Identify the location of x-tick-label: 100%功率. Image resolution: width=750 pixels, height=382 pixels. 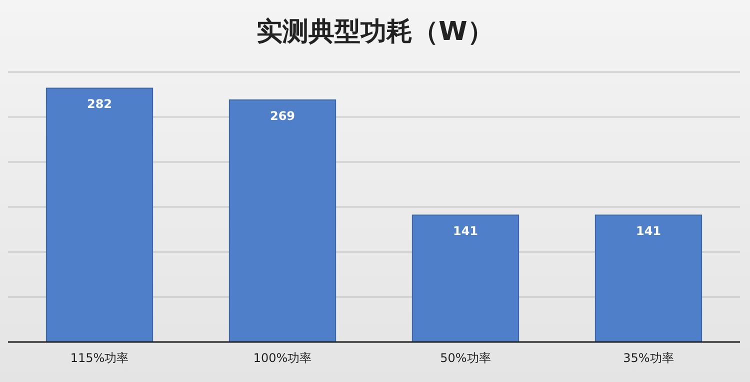
(282, 358).